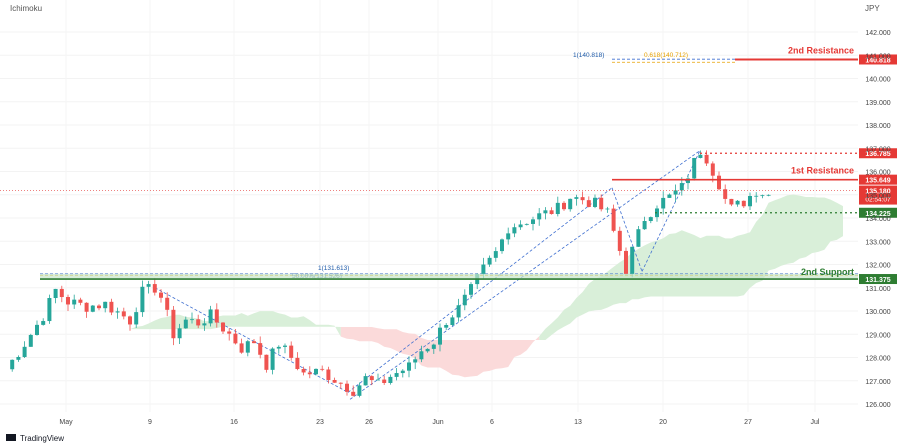 This screenshot has width=900, height=447. I want to click on y-tick-label: 129.000, so click(877, 335).